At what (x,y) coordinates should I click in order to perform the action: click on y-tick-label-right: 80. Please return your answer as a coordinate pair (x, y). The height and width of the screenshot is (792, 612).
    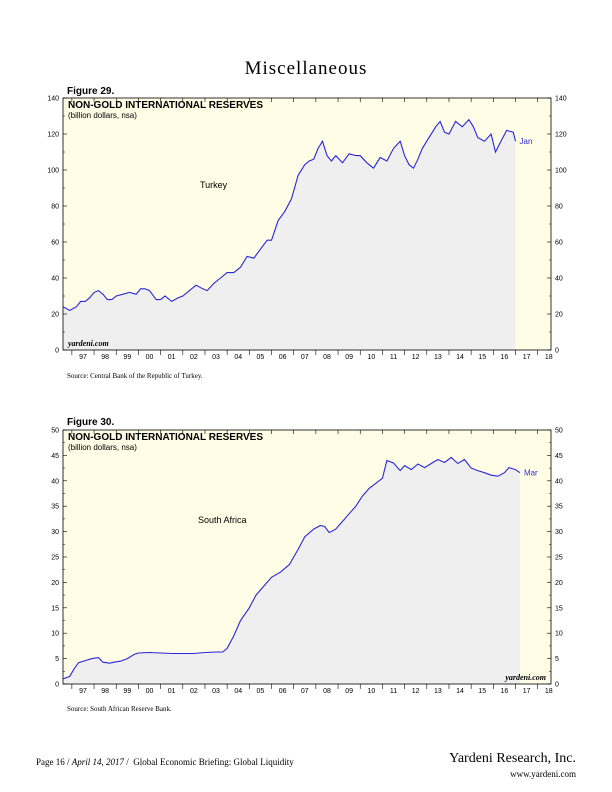
    Looking at the image, I should click on (559, 207).